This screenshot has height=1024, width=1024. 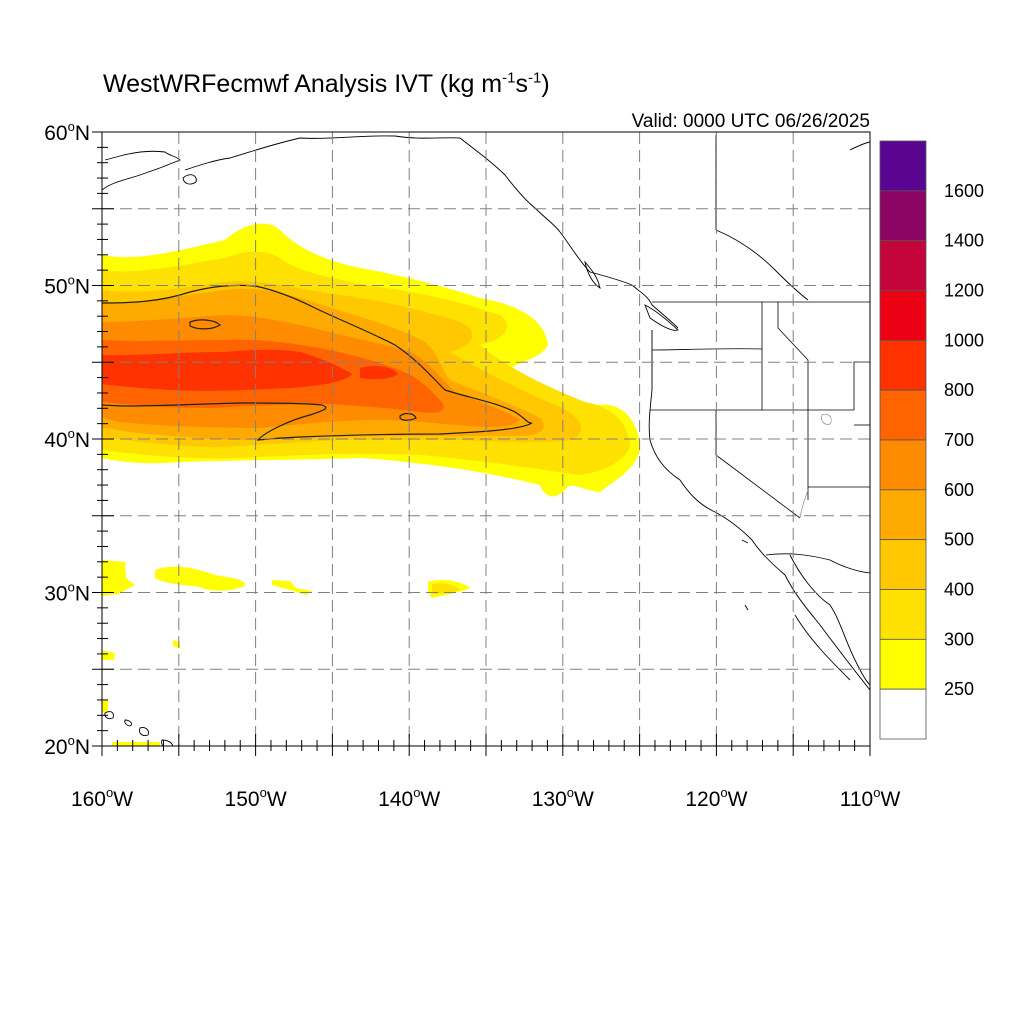 I want to click on ivt-patch-250a, so click(x=118, y=578).